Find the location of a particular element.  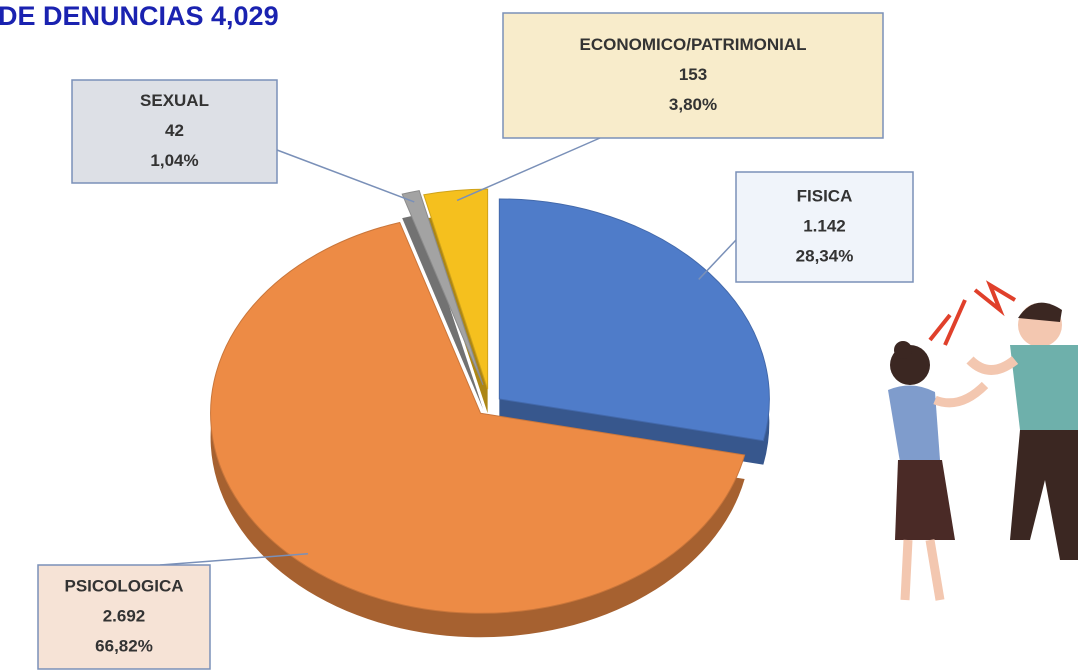

value-label: 2.692 is located at coordinates (124, 615).